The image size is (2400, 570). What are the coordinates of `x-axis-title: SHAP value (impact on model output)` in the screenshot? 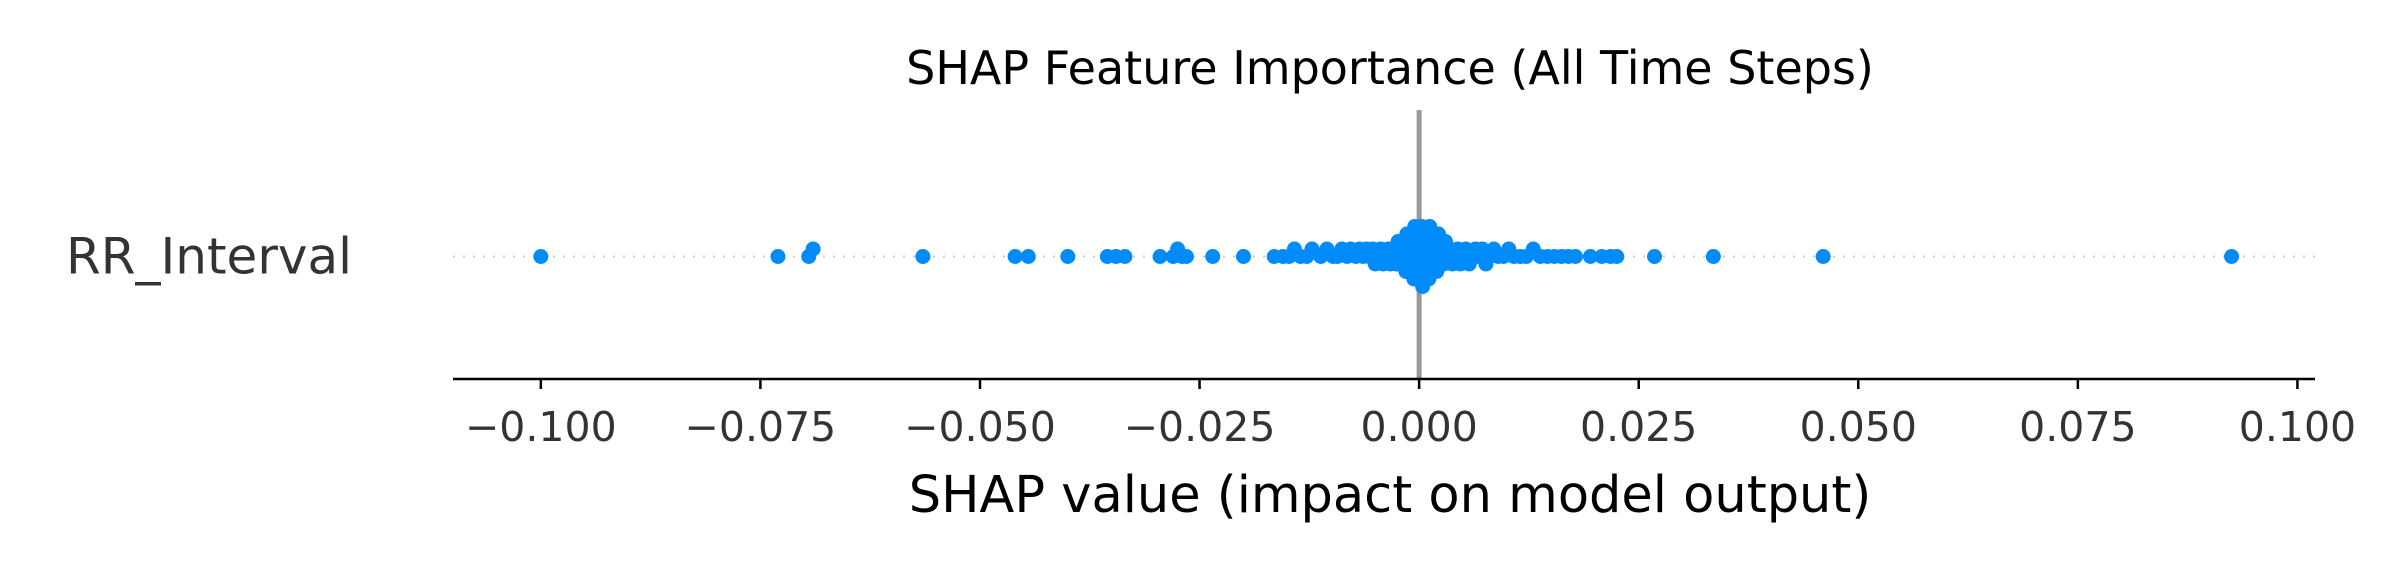 It's located at (1390, 495).